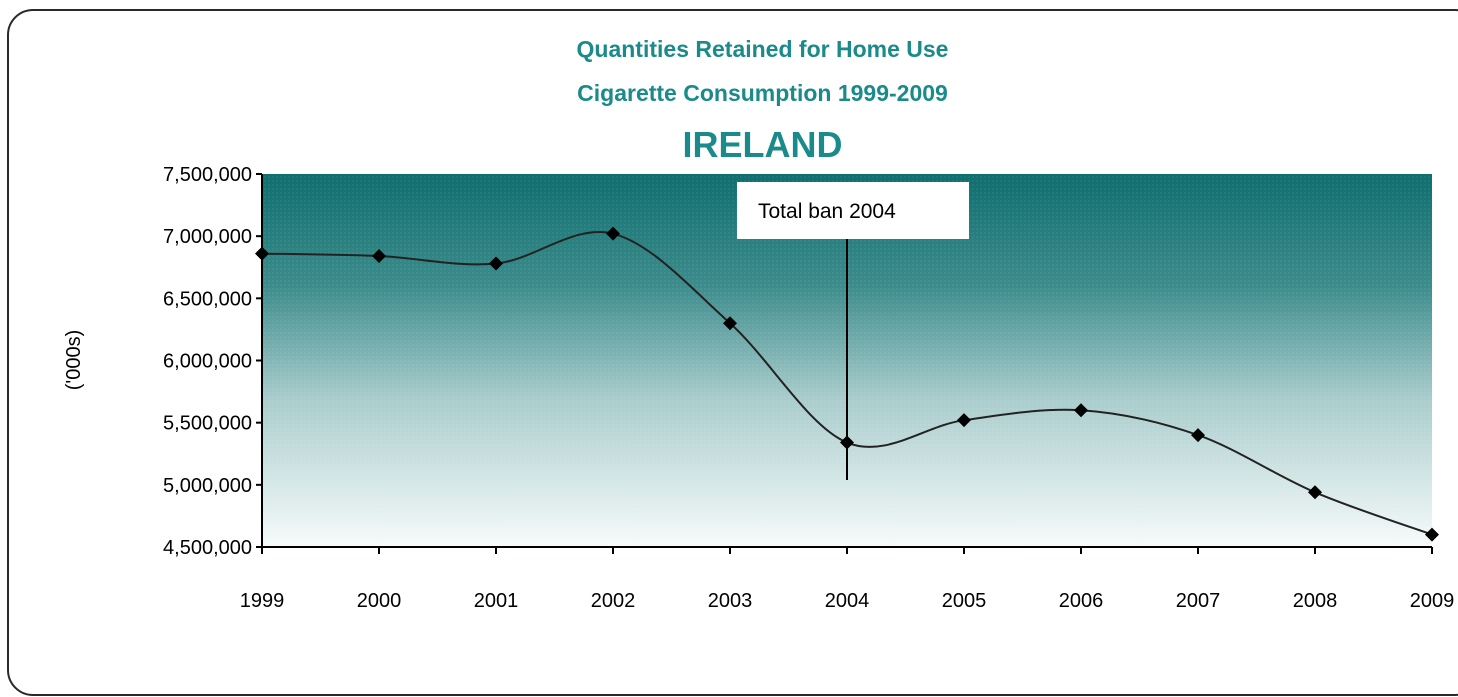 Image resolution: width=1458 pixels, height=697 pixels. I want to click on x-tick-label: 1999, so click(262, 601).